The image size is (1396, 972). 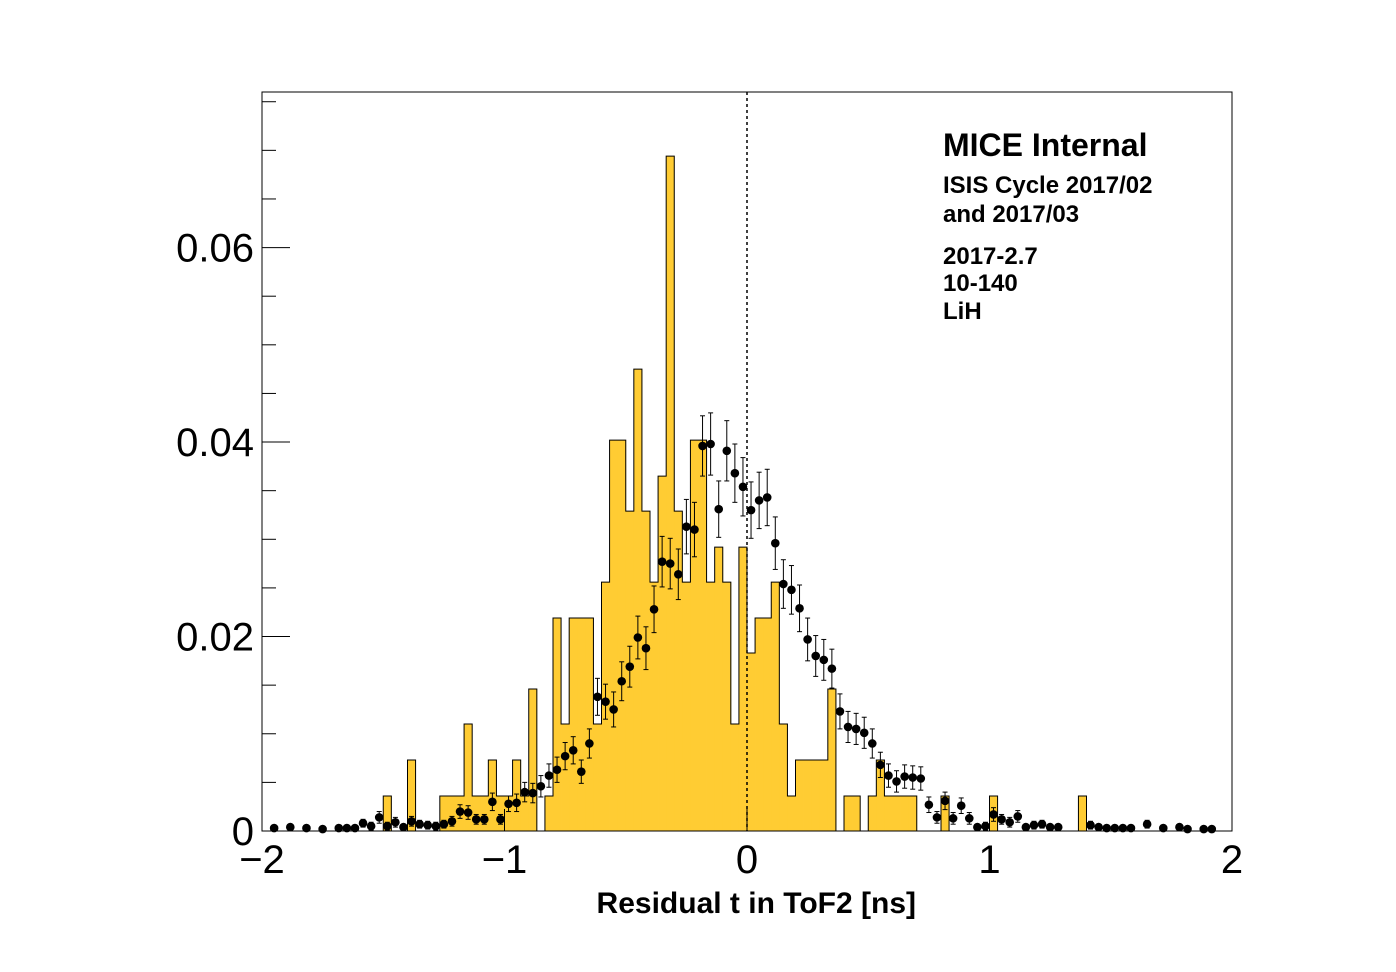 I want to click on x-tick-label: −1, so click(x=505, y=860).